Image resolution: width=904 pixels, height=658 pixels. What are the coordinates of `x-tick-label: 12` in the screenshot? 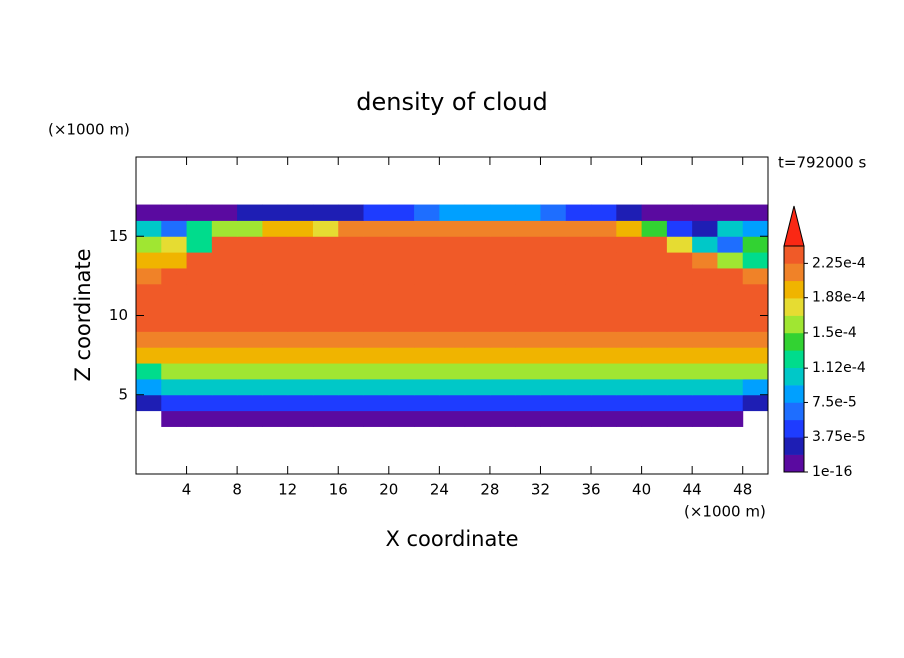 It's located at (287, 490).